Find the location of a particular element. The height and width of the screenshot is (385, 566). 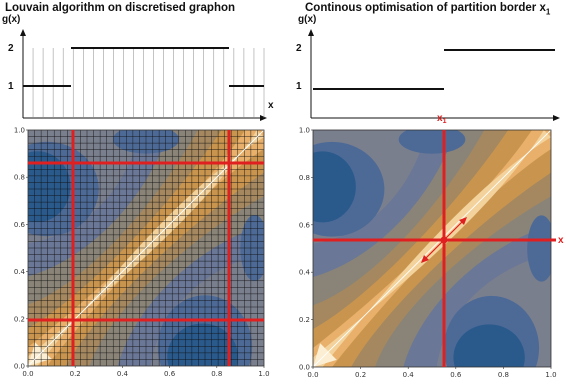

right-step-plot: g(x) 1 2 is located at coordinates (428, 67).